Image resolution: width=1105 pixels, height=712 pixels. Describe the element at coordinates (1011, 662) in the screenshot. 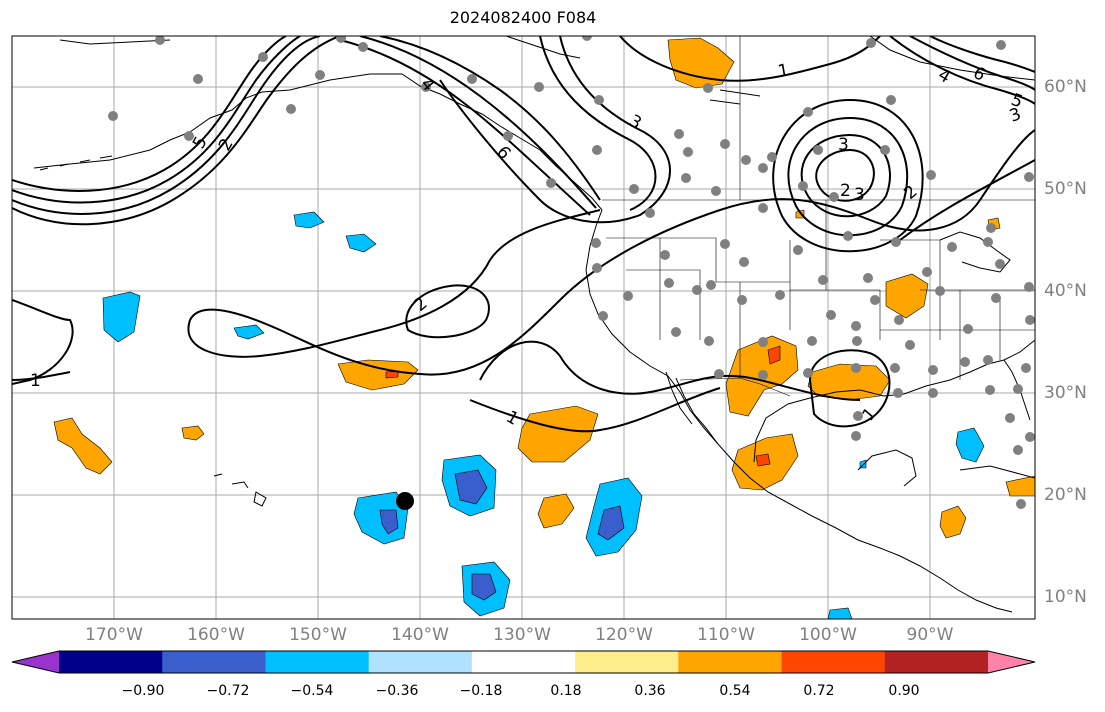

I see `colorbar-extend-max` at that location.